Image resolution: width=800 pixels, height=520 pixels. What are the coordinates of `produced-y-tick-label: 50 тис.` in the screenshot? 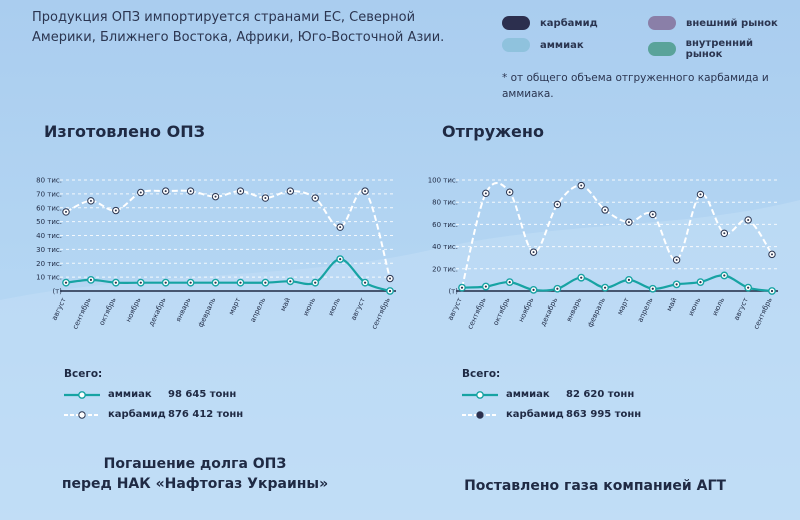 It's located at (49, 222).